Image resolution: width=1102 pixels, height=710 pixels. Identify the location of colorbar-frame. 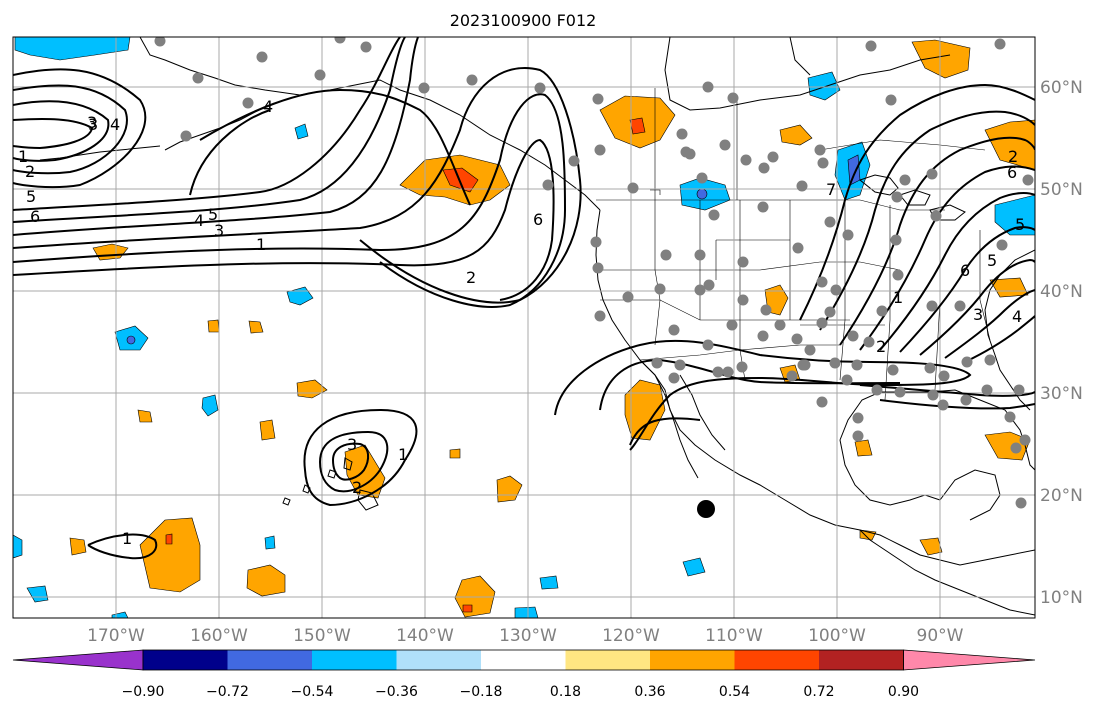
(523, 660).